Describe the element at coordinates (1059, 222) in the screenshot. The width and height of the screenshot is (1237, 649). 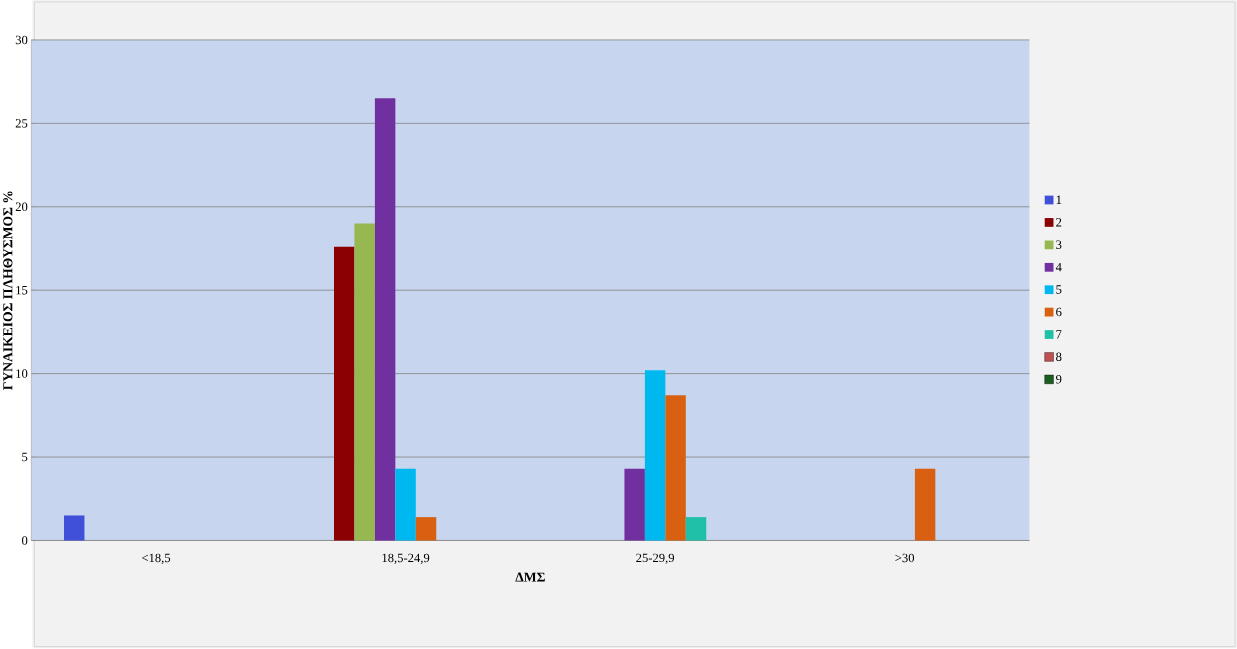
I see `legend-label: 2` at that location.